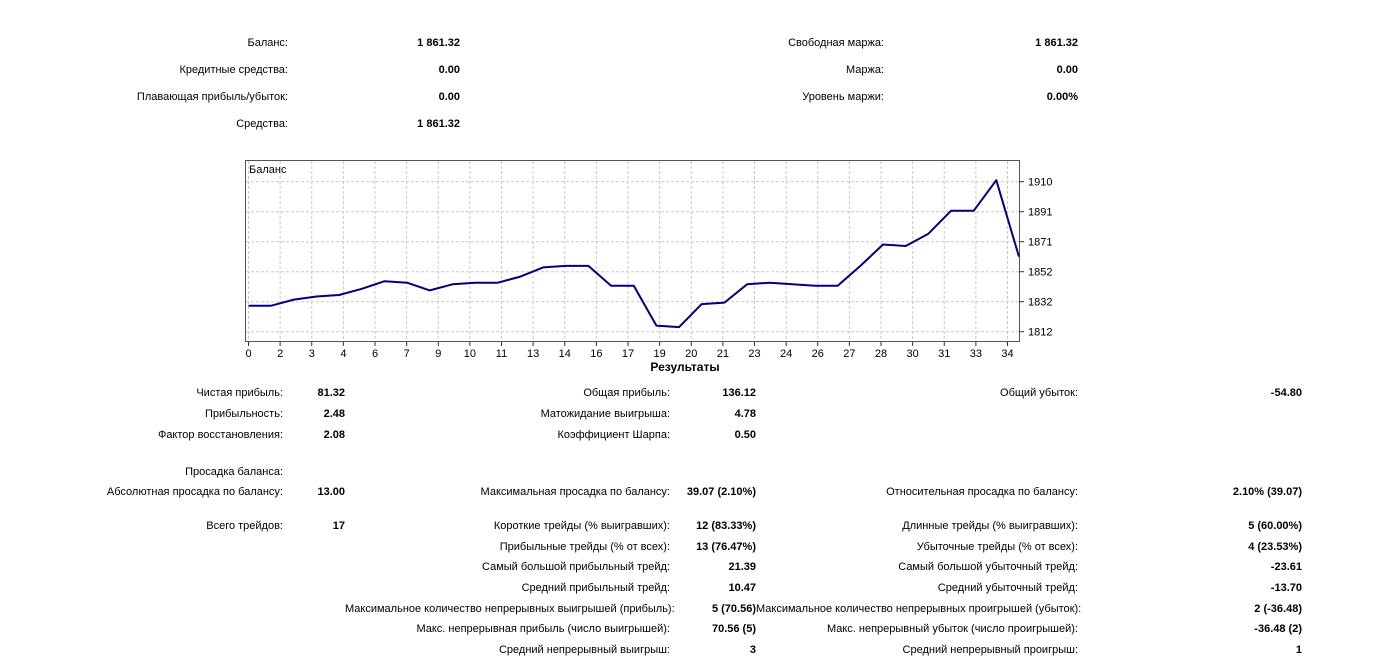 This screenshot has width=1394, height=665. What do you see at coordinates (230, 123) in the screenshot?
I see `account-row: Средства: 1 861.32` at bounding box center [230, 123].